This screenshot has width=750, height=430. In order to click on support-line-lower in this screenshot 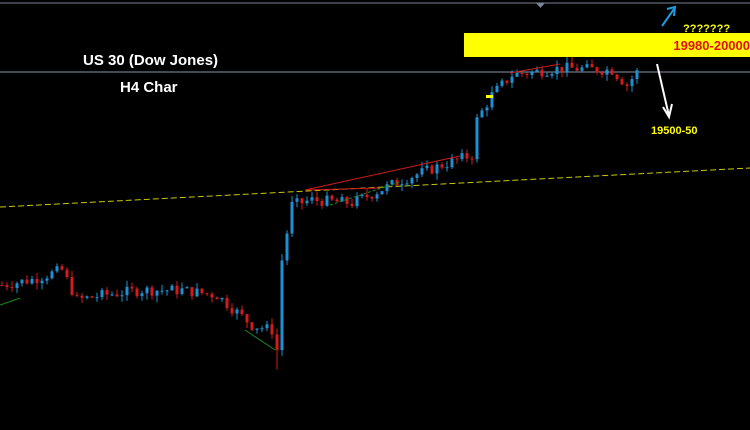, I will do `click(260, 340)`.